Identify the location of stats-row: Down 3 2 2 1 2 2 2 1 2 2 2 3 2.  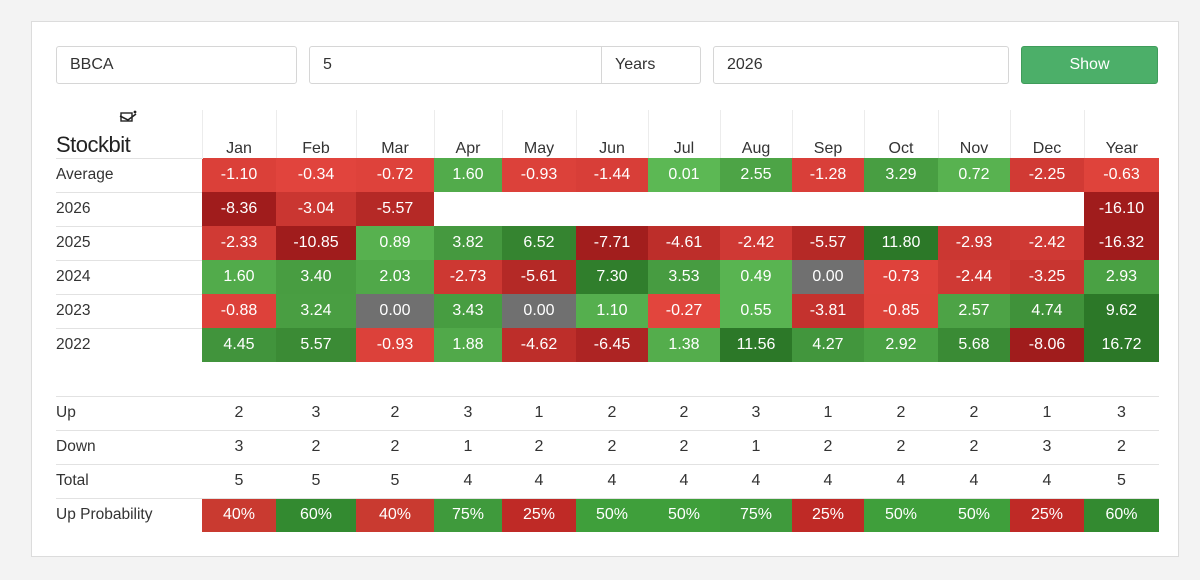
(607, 446).